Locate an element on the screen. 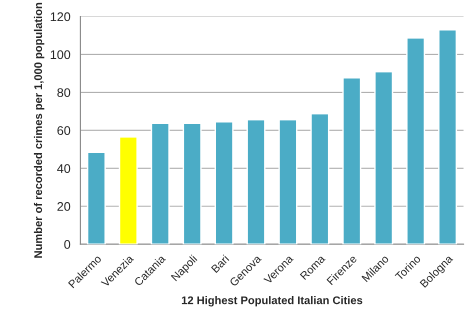 Image resolution: width=473 pixels, height=330 pixels. y-tick-label: 40 is located at coordinates (63, 168).